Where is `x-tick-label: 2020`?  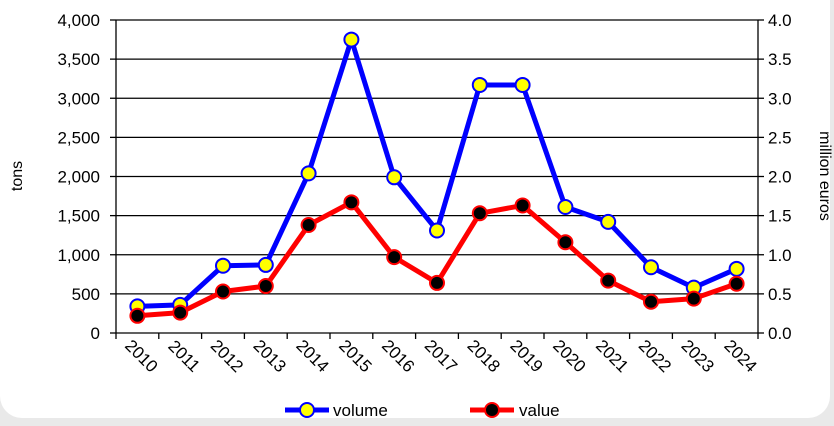 x-tick-label: 2020 is located at coordinates (569, 356).